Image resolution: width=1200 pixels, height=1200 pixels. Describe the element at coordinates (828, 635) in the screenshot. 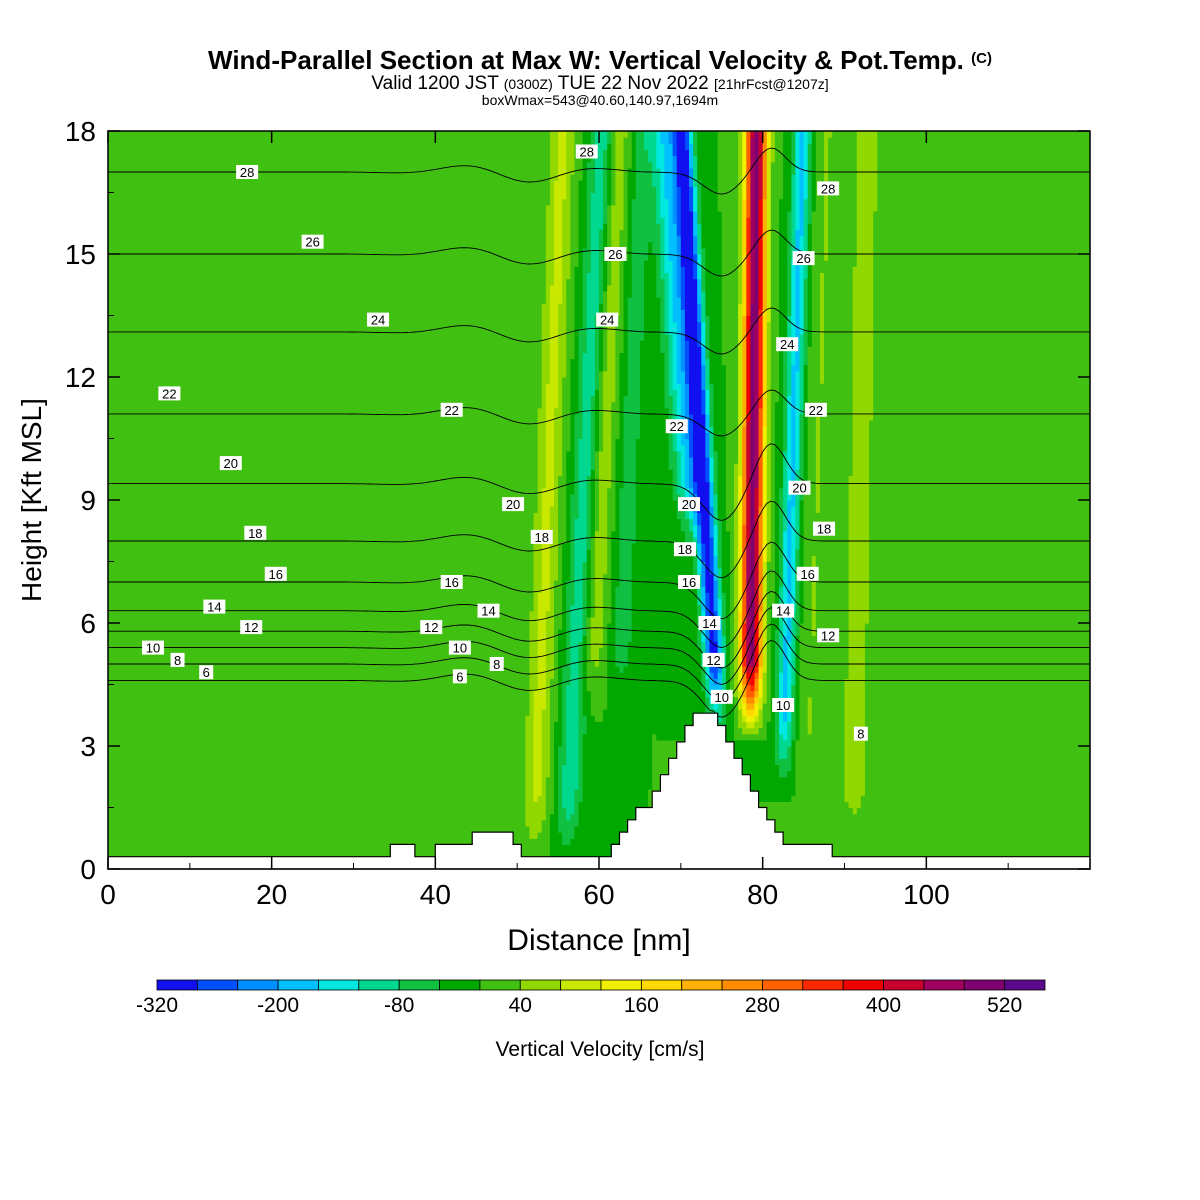

I see `contour-label-box` at that location.